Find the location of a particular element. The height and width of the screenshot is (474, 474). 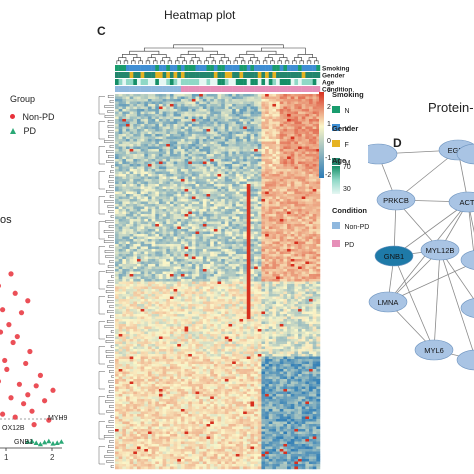

smoking-cell is located at coordinates (149, 68).